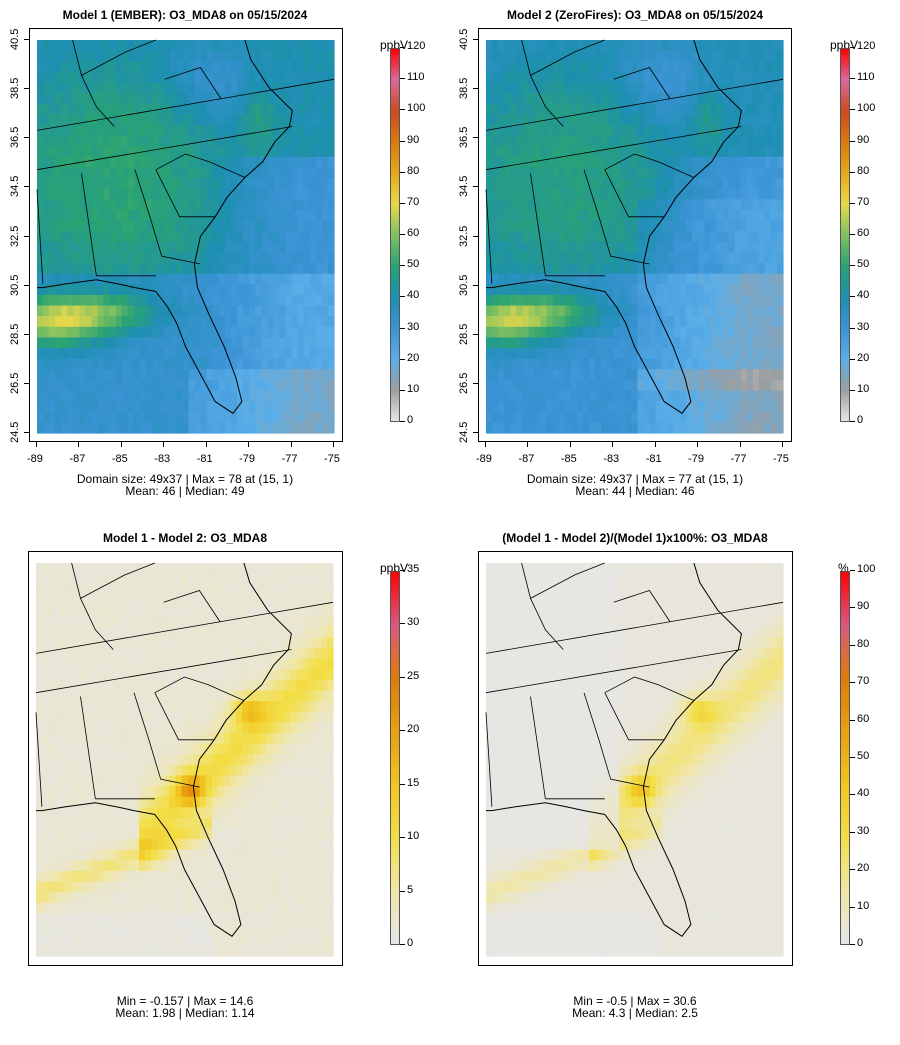  What do you see at coordinates (15, 383) in the screenshot?
I see `y-axis-tick-label: 26.5` at bounding box center [15, 383].